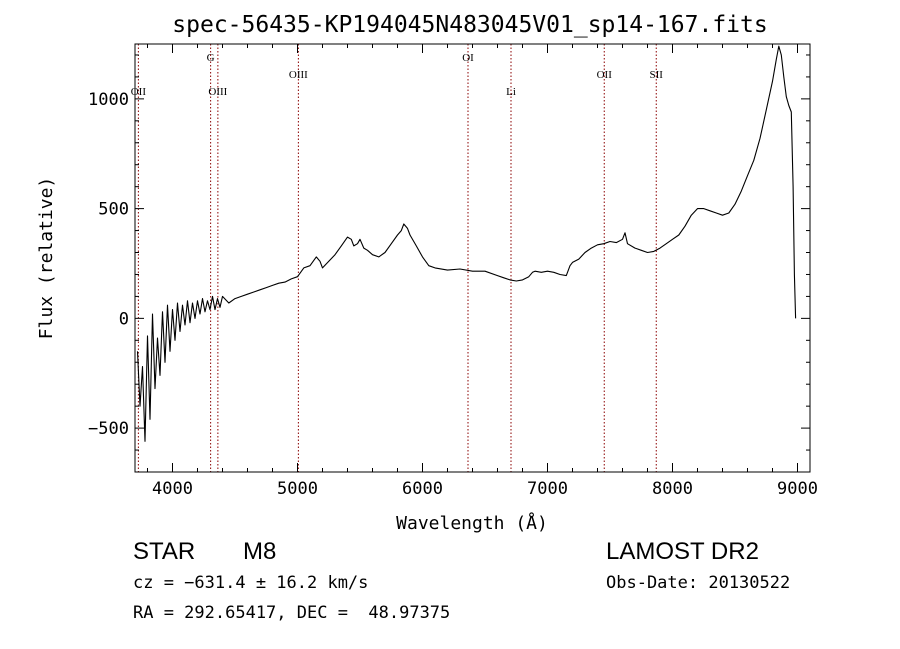 This screenshot has width=900, height=649. What do you see at coordinates (468, 58) in the screenshot?
I see `marker-label: OI` at bounding box center [468, 58].